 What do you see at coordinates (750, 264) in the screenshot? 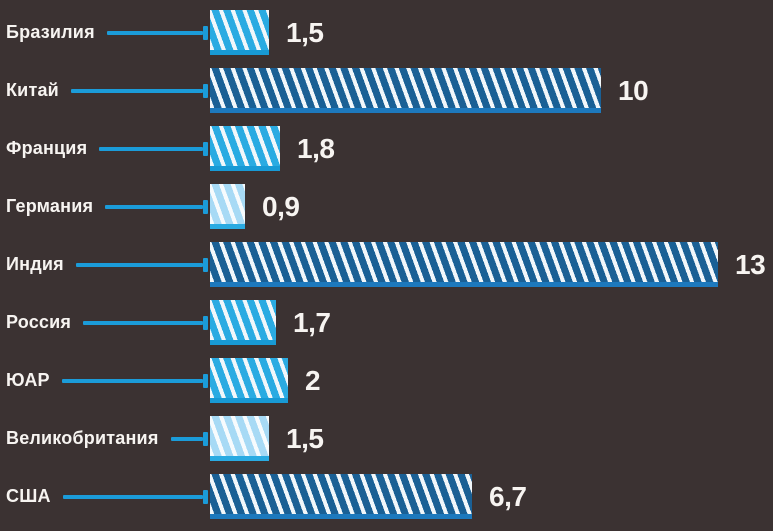
I see `value-label: 13` at bounding box center [750, 264].